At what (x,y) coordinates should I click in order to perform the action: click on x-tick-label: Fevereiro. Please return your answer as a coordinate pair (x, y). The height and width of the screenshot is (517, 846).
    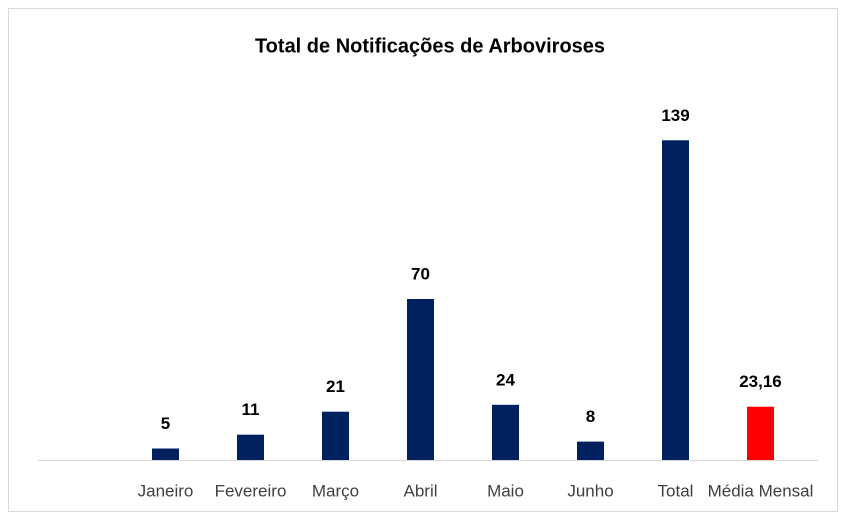
    Looking at the image, I should click on (251, 490).